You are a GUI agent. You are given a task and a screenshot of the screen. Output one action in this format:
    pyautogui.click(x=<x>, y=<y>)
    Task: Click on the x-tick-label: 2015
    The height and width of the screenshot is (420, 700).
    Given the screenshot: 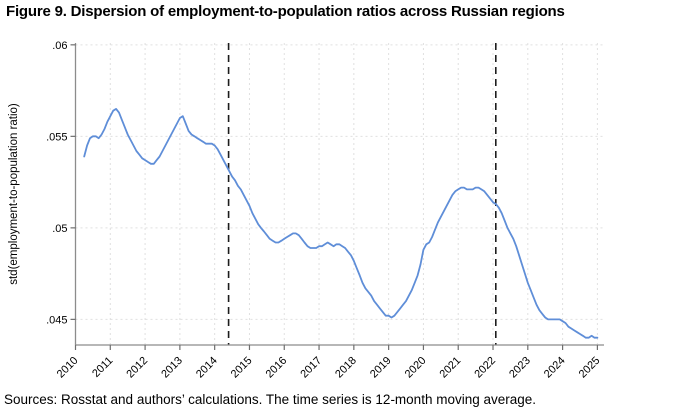 What is the action you would take?
    pyautogui.click(x=242, y=368)
    